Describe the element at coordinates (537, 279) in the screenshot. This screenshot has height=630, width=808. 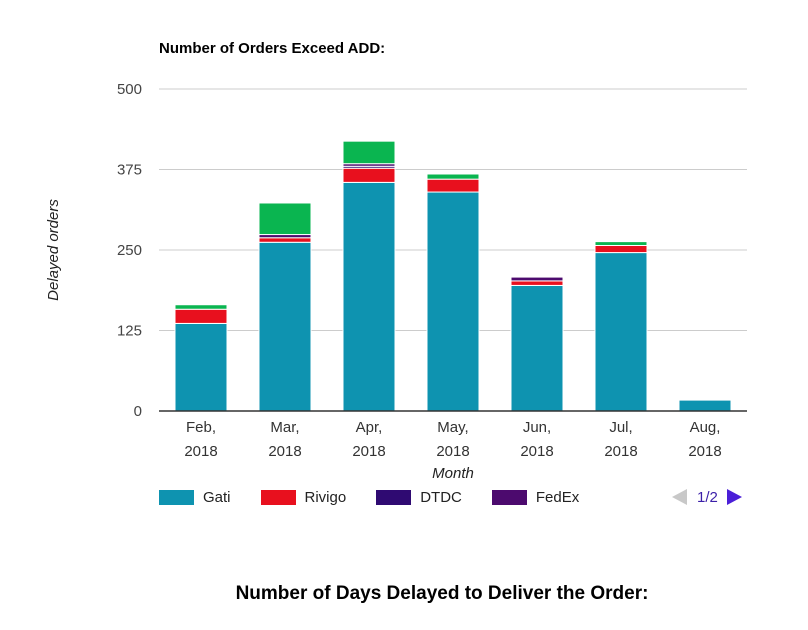
I see `bar-segment-fedex` at that location.